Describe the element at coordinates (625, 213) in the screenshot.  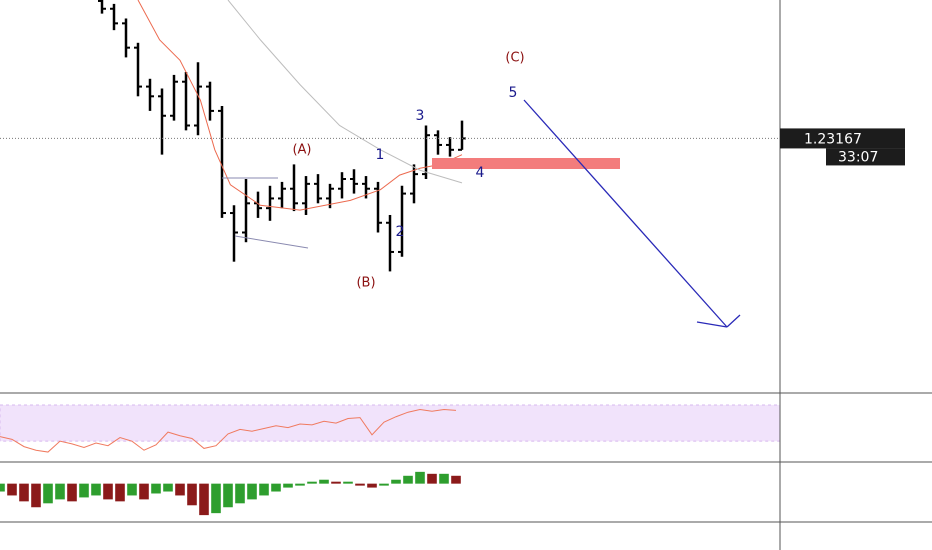
I see `arrow` at that location.